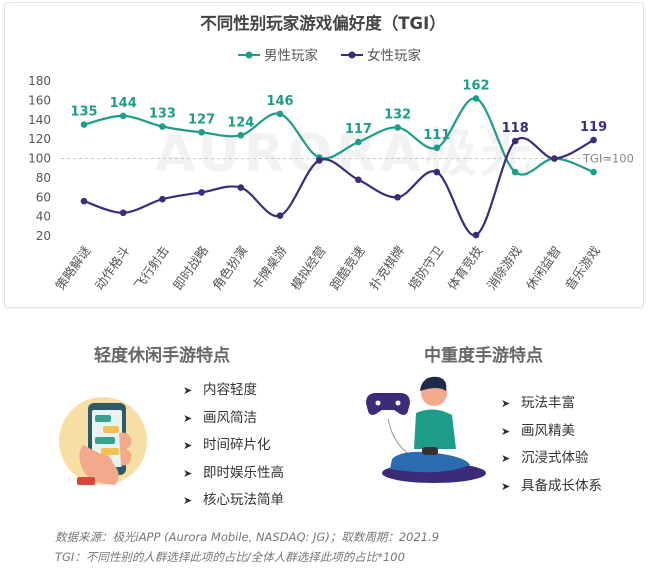 Image resolution: width=650 pixels, height=568 pixels. I want to click on x-tick-label: 跑酷竞速, so click(347, 268).